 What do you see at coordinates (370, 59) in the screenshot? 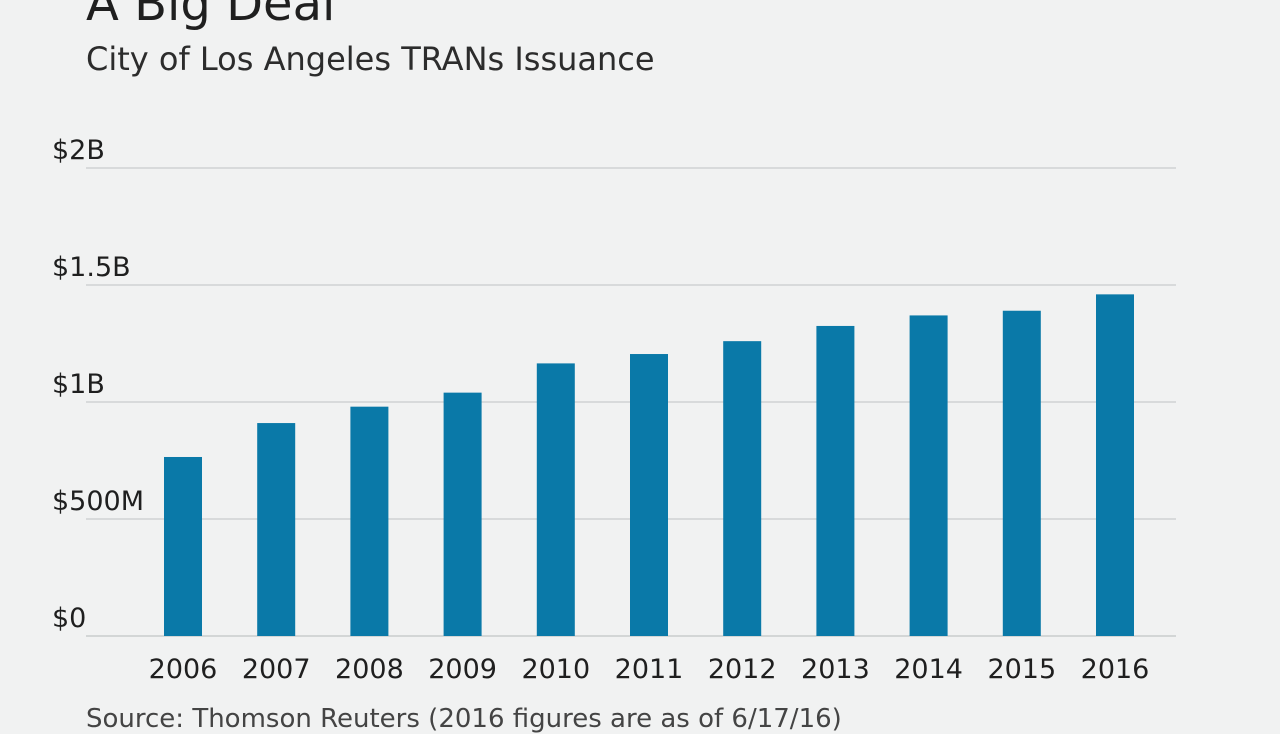
I see `chart-subtitle: City of Los Angeles TRANs Issuance` at bounding box center [370, 59].